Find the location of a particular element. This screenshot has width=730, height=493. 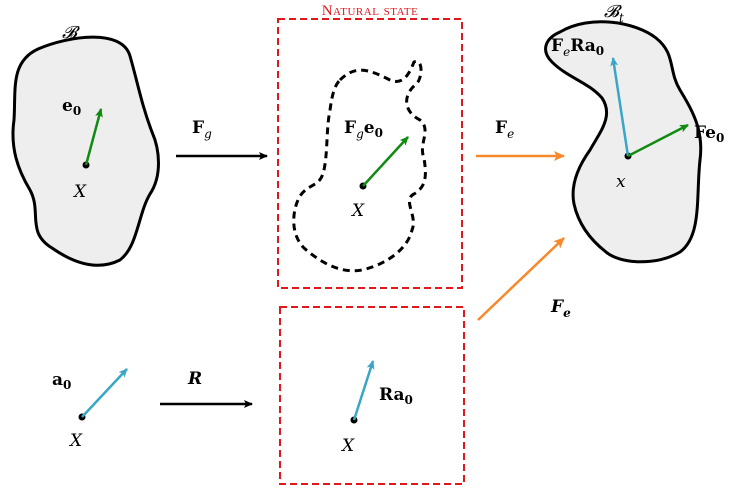

label-e0: e0 is located at coordinates (71, 107).